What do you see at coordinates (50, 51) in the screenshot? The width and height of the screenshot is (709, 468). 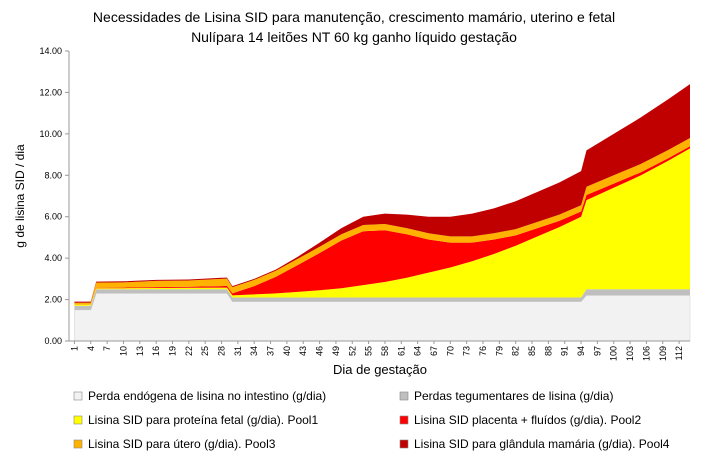 I see `y-tick-label: 14.00` at bounding box center [50, 51].